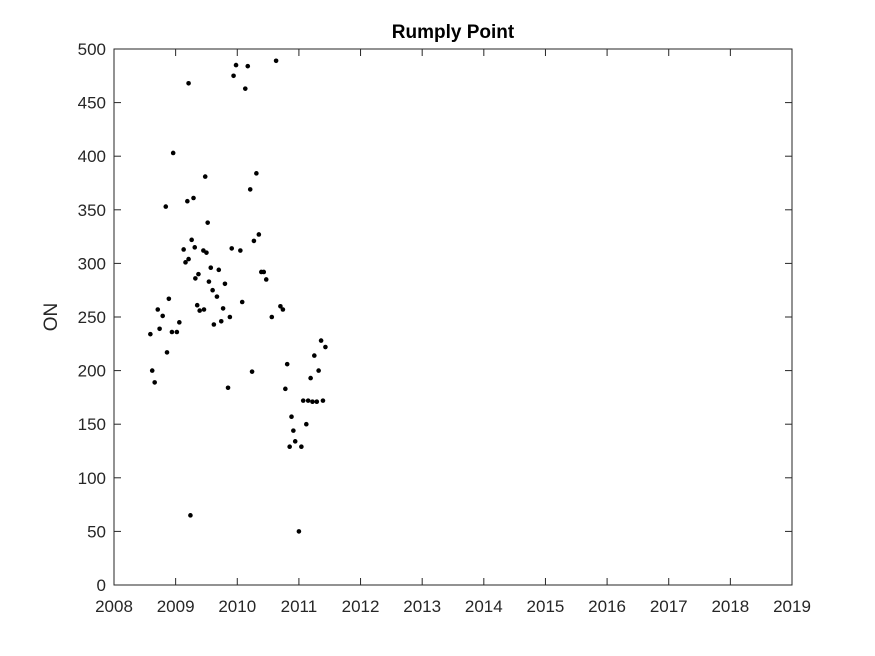  I want to click on y-tick-label: 500, so click(92, 49).